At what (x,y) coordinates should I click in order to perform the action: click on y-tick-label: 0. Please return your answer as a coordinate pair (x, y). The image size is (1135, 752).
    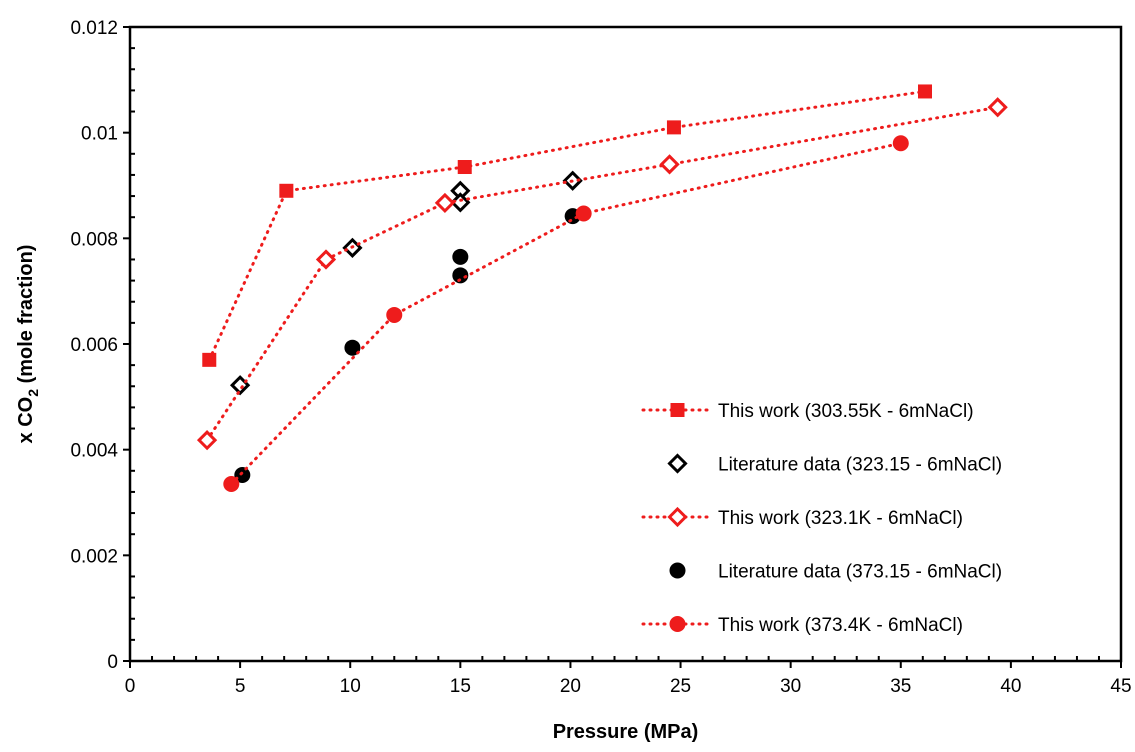
    Looking at the image, I should click on (112, 662).